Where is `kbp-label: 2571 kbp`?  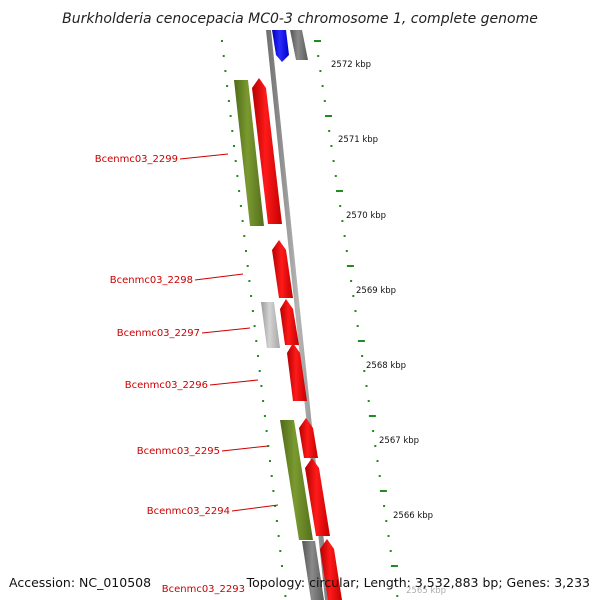 kbp-label: 2571 kbp is located at coordinates (358, 140).